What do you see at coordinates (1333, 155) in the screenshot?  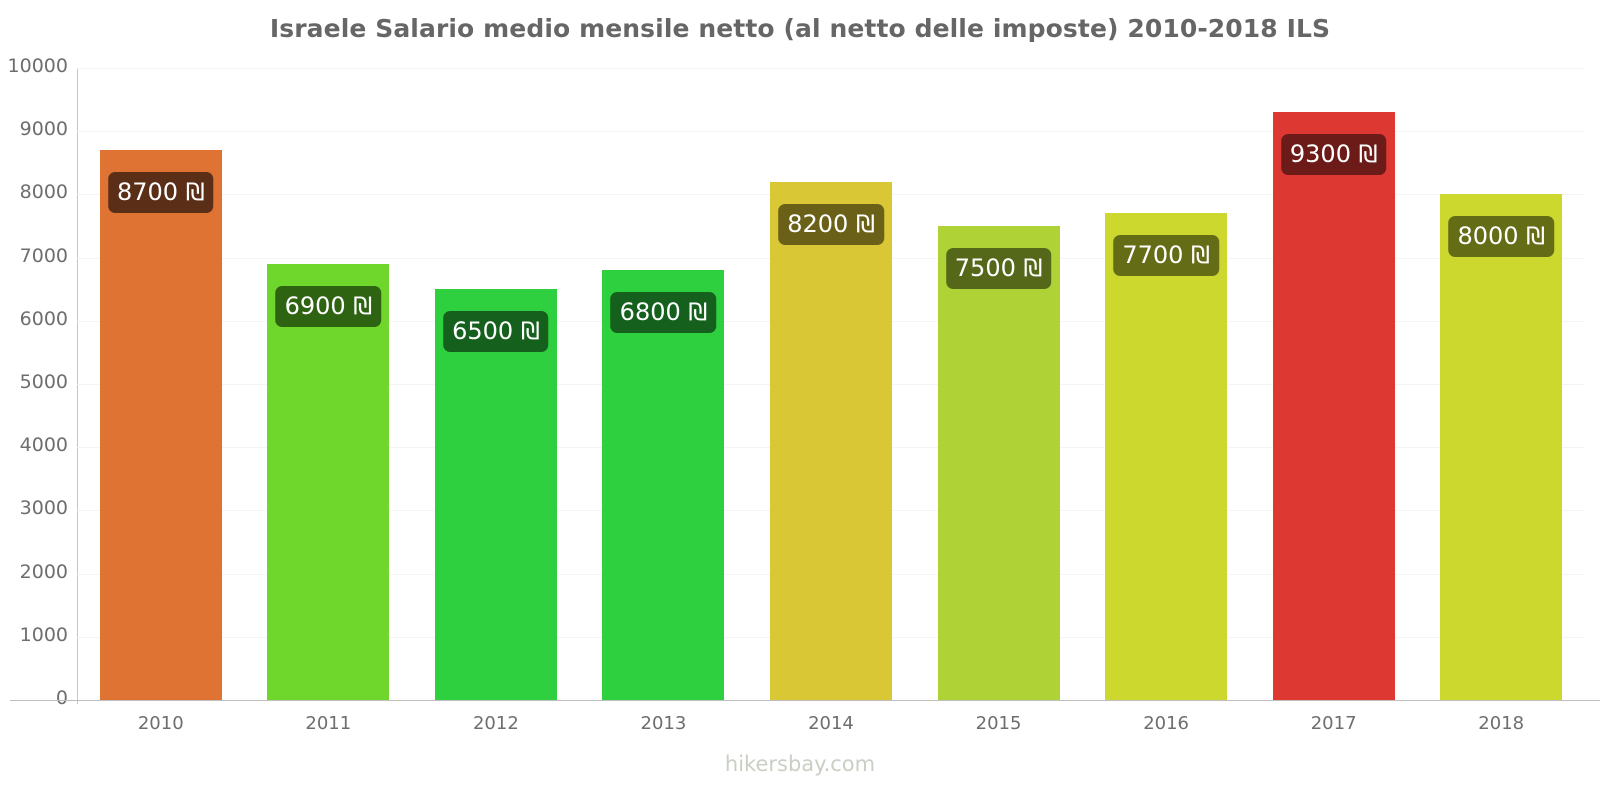 I see `bar-value-label: 9300 ₪` at bounding box center [1333, 155].